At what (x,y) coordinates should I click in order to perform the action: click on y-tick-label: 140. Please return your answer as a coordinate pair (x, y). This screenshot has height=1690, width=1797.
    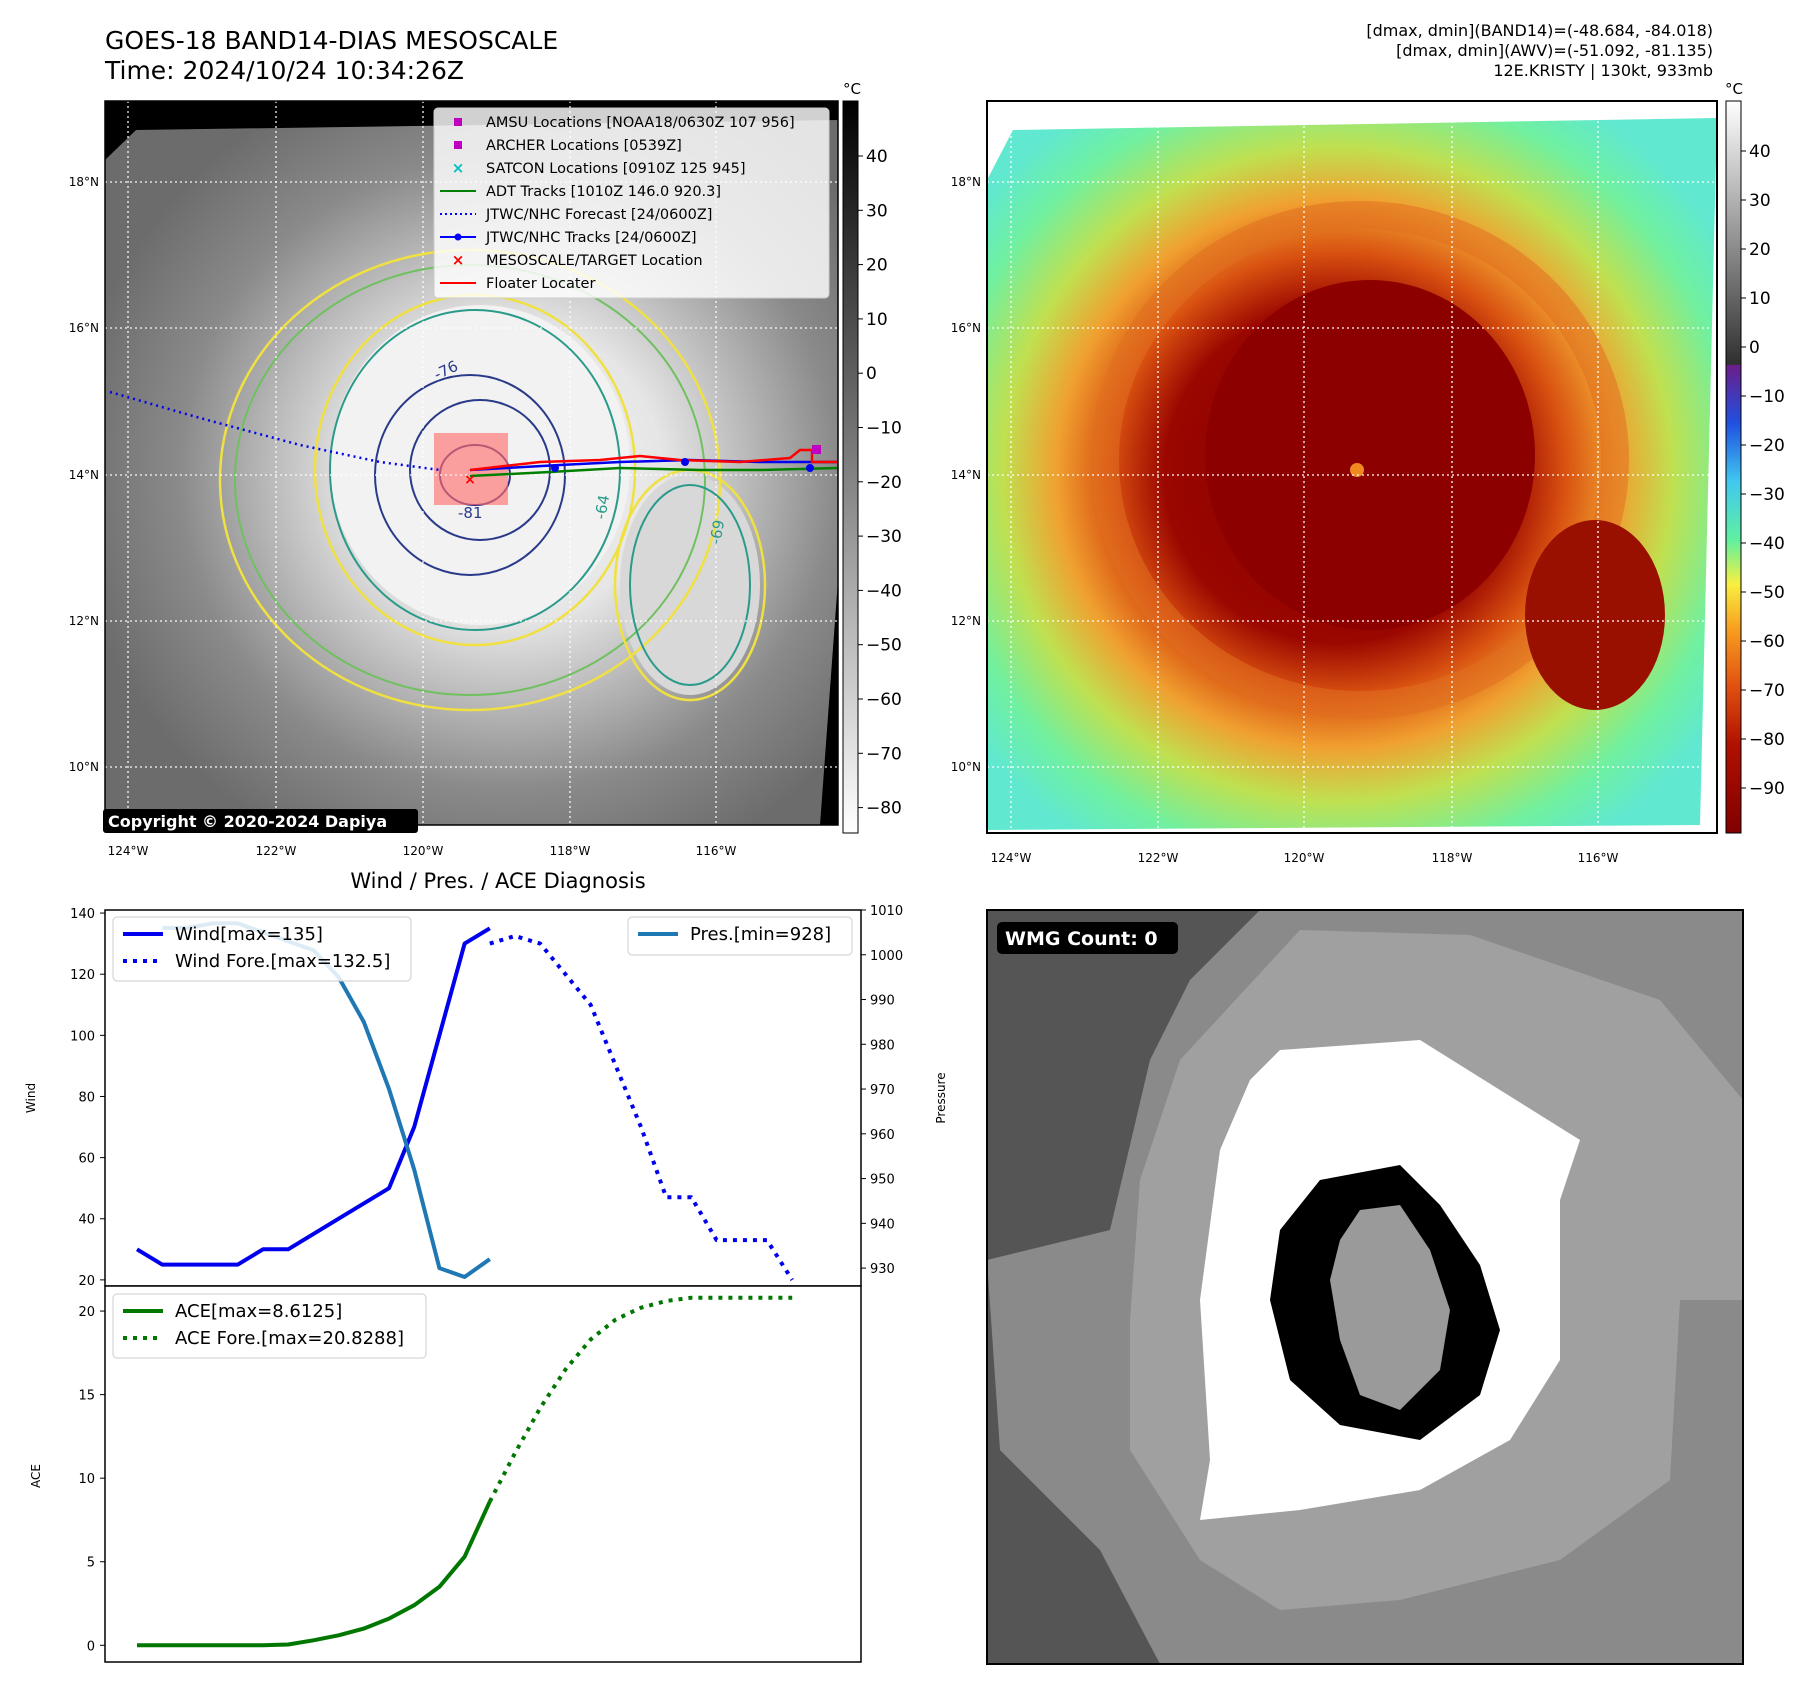
    Looking at the image, I should click on (82, 914).